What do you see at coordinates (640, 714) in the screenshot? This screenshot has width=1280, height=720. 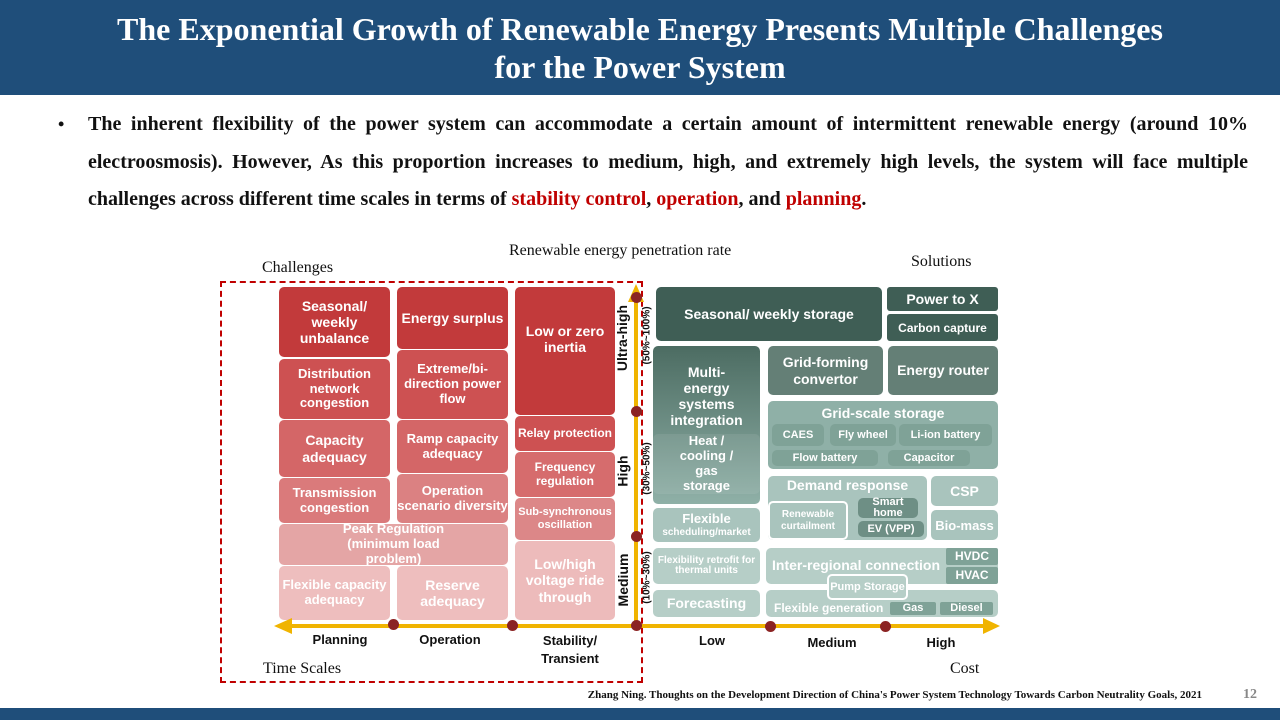 I see `footer-bar` at bounding box center [640, 714].